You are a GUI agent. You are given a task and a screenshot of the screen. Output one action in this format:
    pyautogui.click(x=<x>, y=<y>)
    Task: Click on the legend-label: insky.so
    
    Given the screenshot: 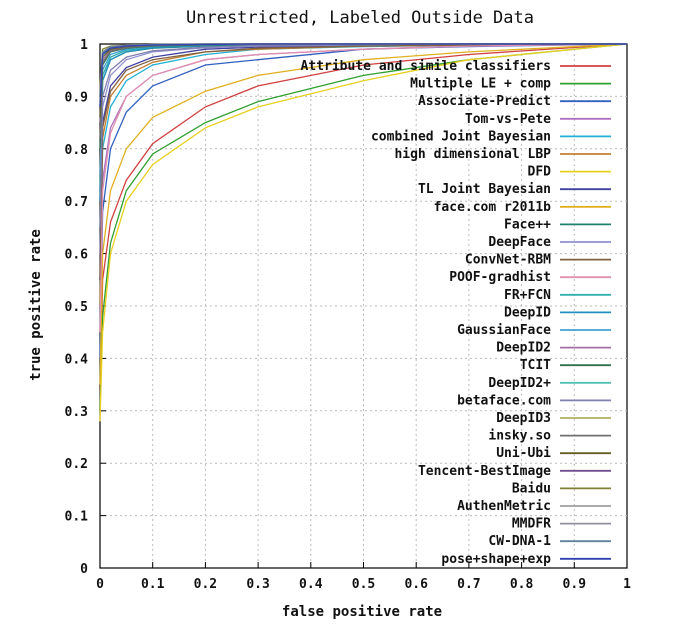 What is the action you would take?
    pyautogui.click(x=519, y=436)
    